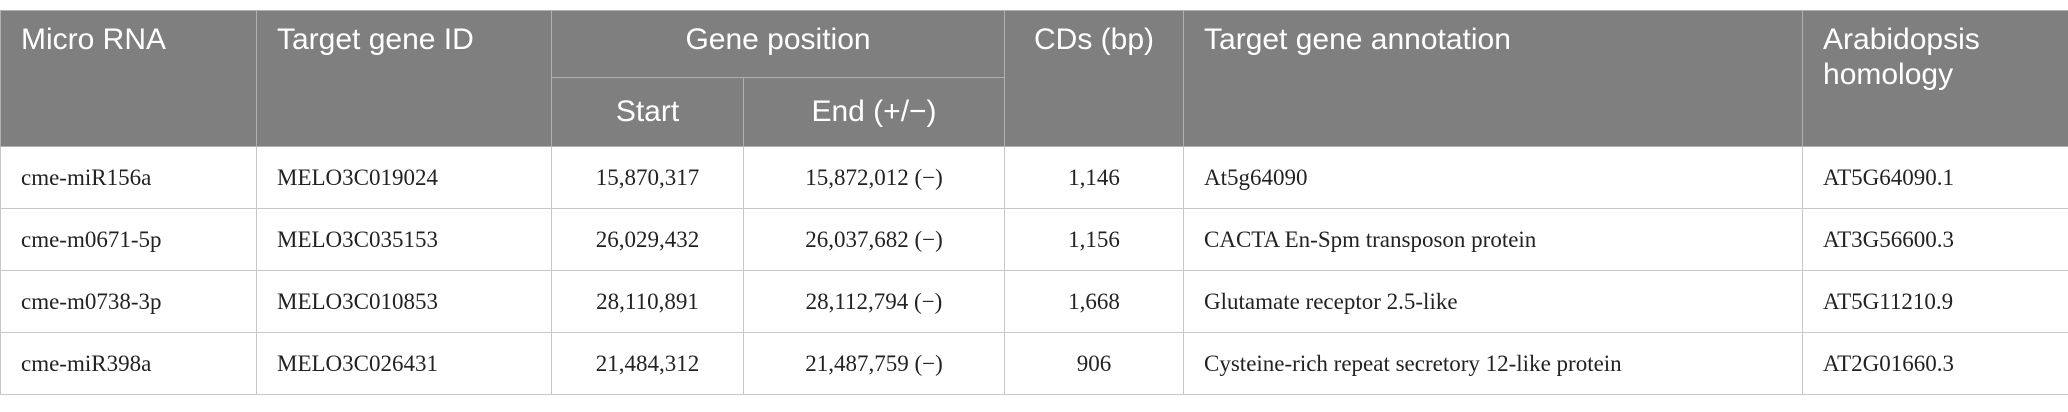 The width and height of the screenshot is (2068, 412). Describe the element at coordinates (647, 112) in the screenshot. I see `header-cell: Start` at that location.